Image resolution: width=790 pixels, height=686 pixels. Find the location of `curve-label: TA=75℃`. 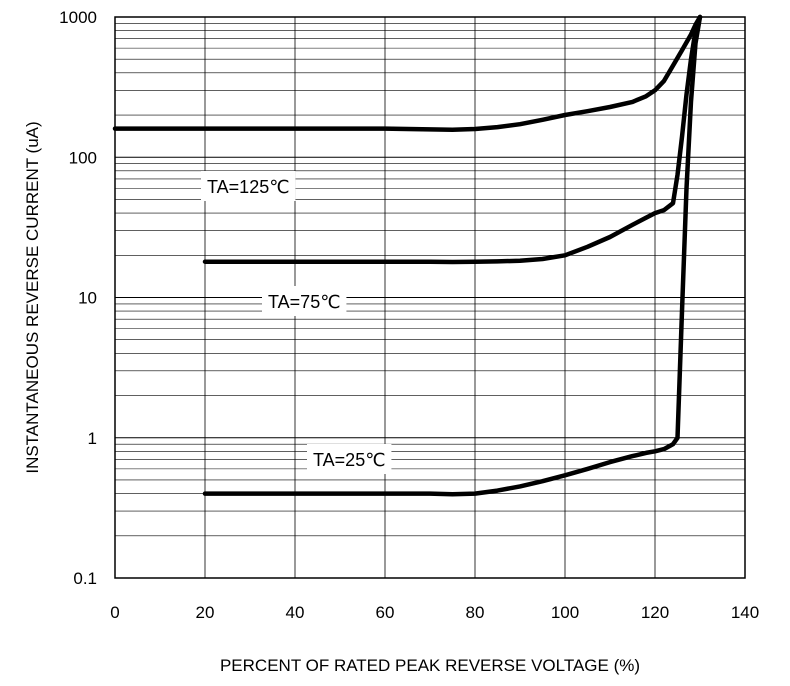

curve-label: TA=75℃ is located at coordinates (304, 302).